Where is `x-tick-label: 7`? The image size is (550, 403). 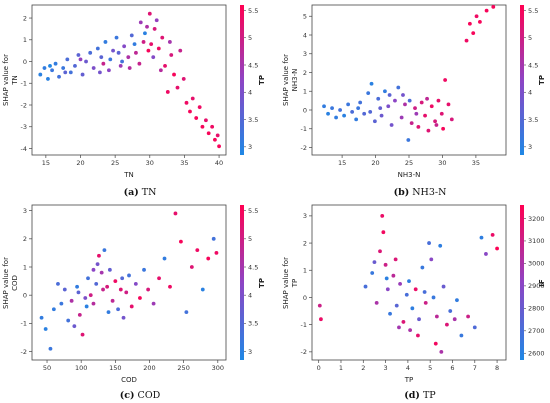 x-tick-label: 7 is located at coordinates (475, 368).